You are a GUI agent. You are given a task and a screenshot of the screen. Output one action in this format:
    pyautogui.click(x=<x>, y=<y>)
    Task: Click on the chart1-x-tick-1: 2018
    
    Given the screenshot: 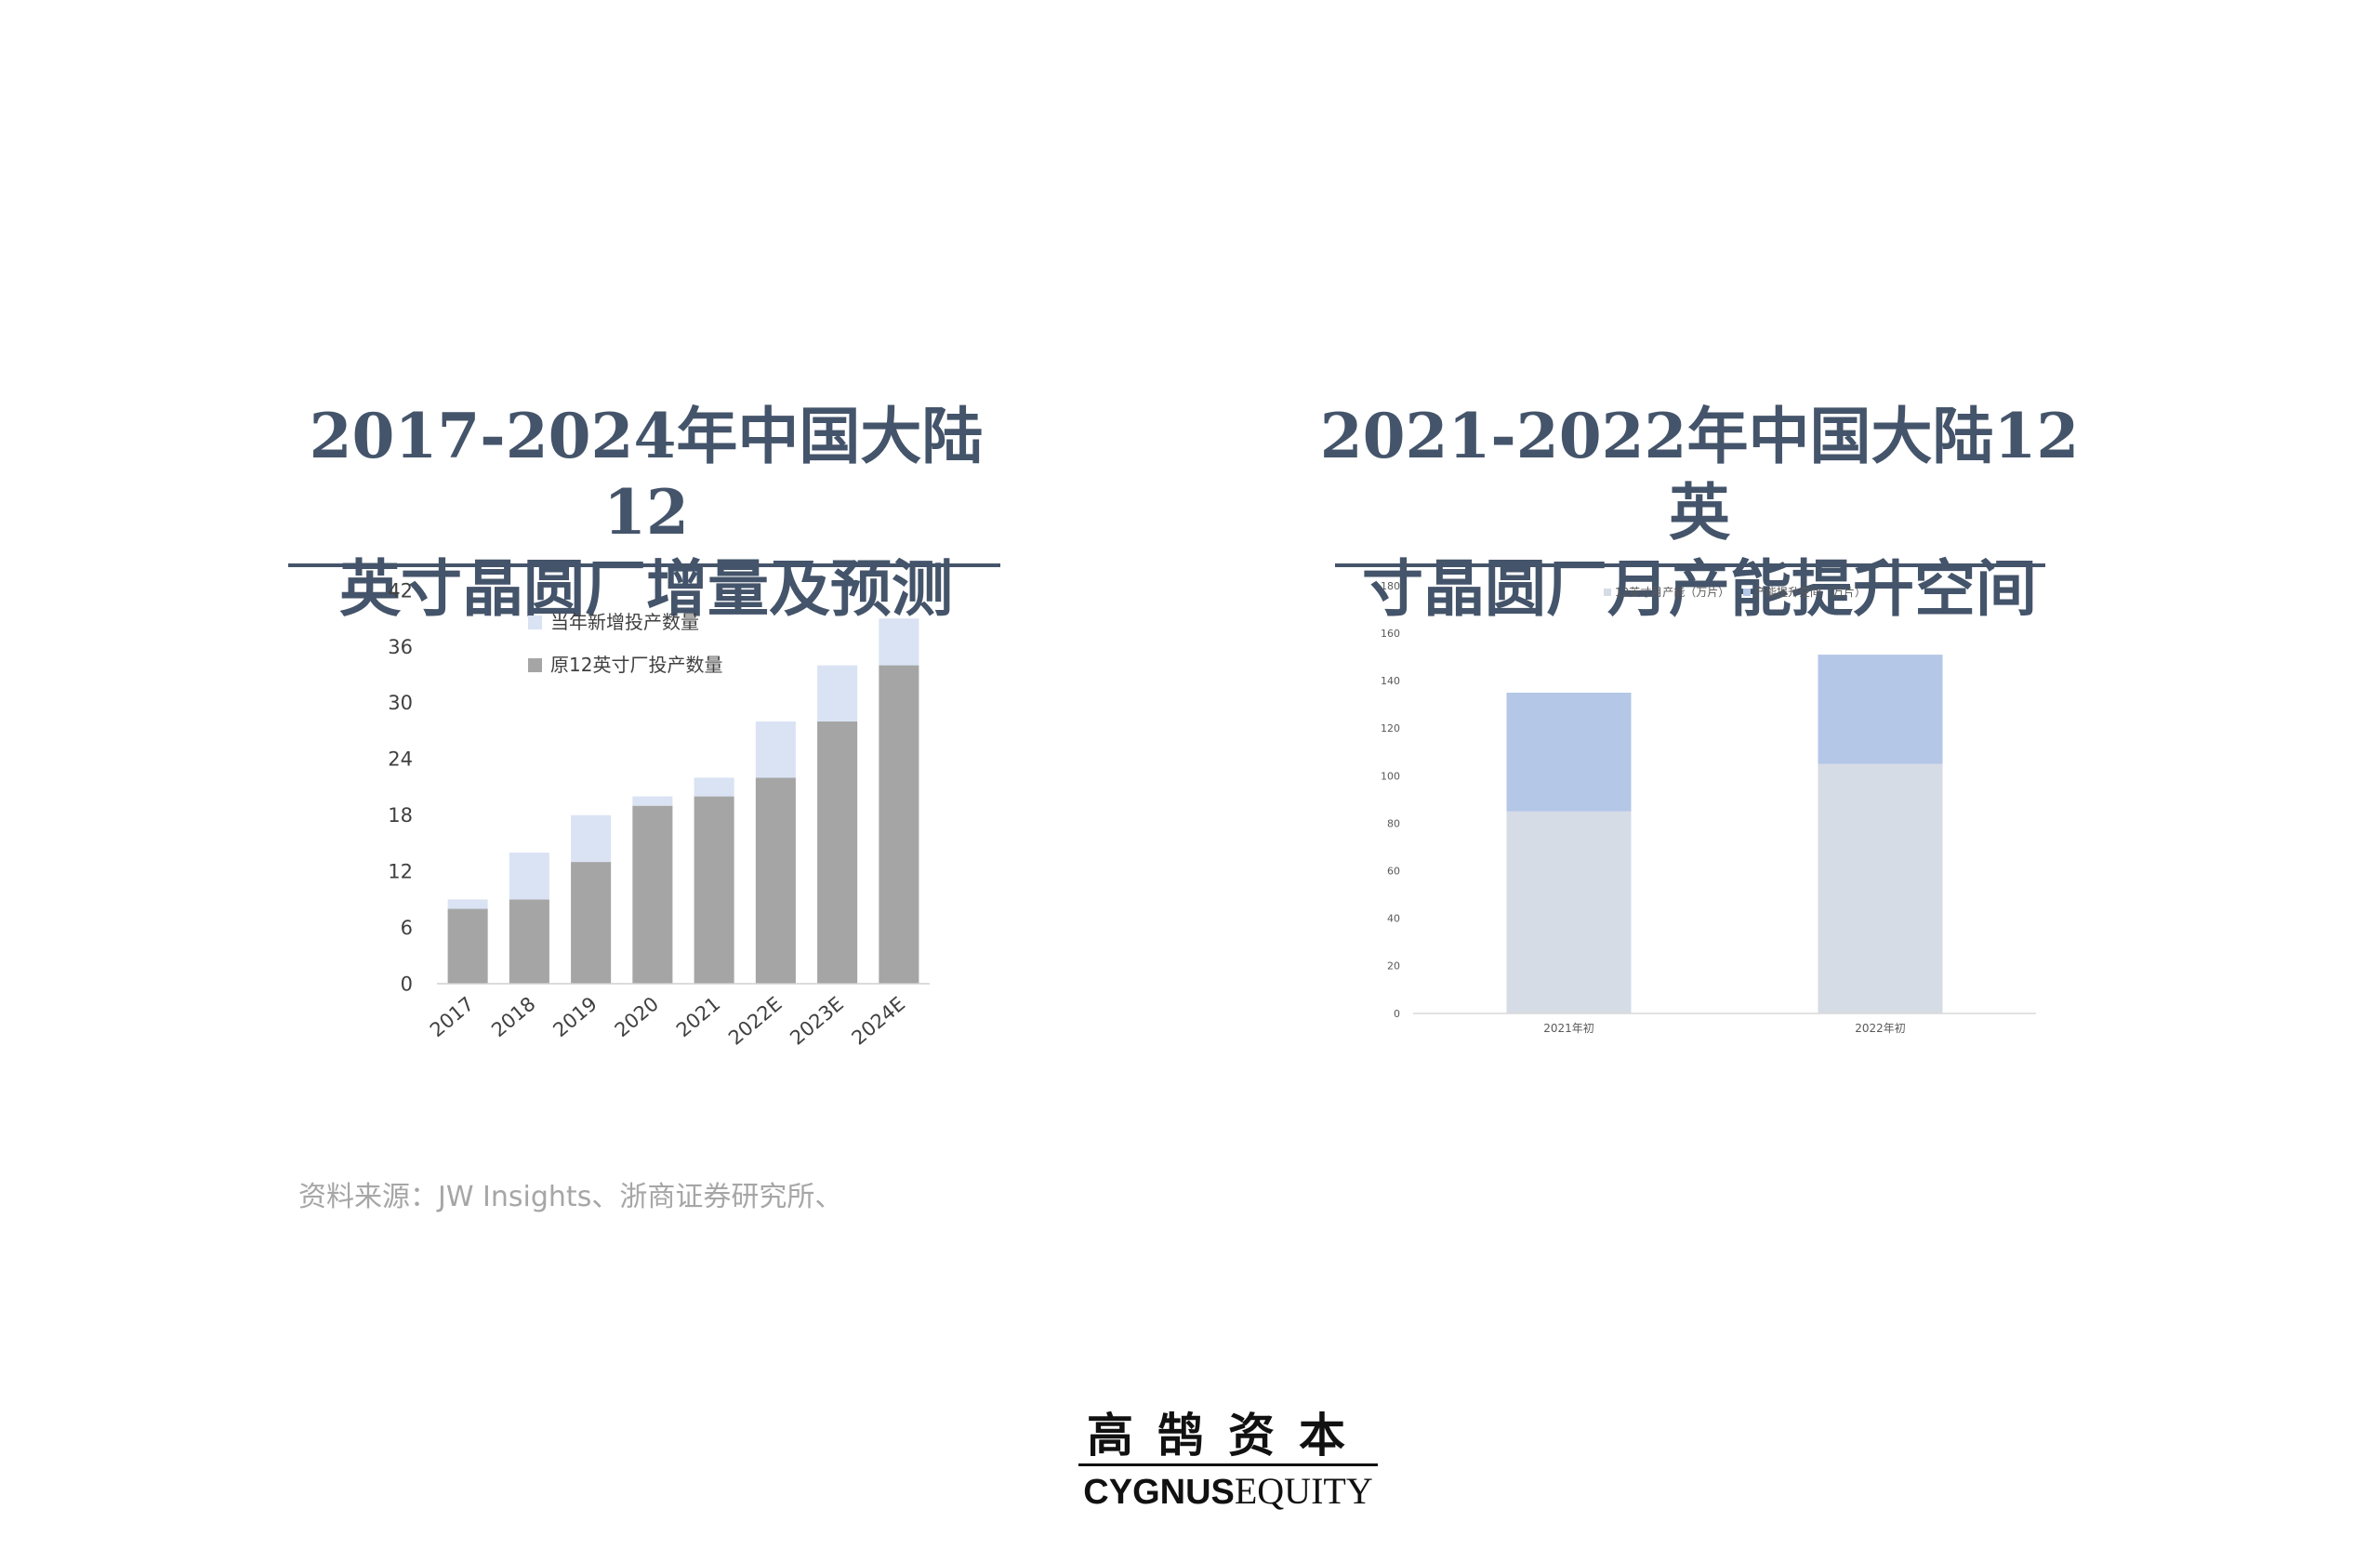 What is the action you would take?
    pyautogui.click(x=513, y=1016)
    